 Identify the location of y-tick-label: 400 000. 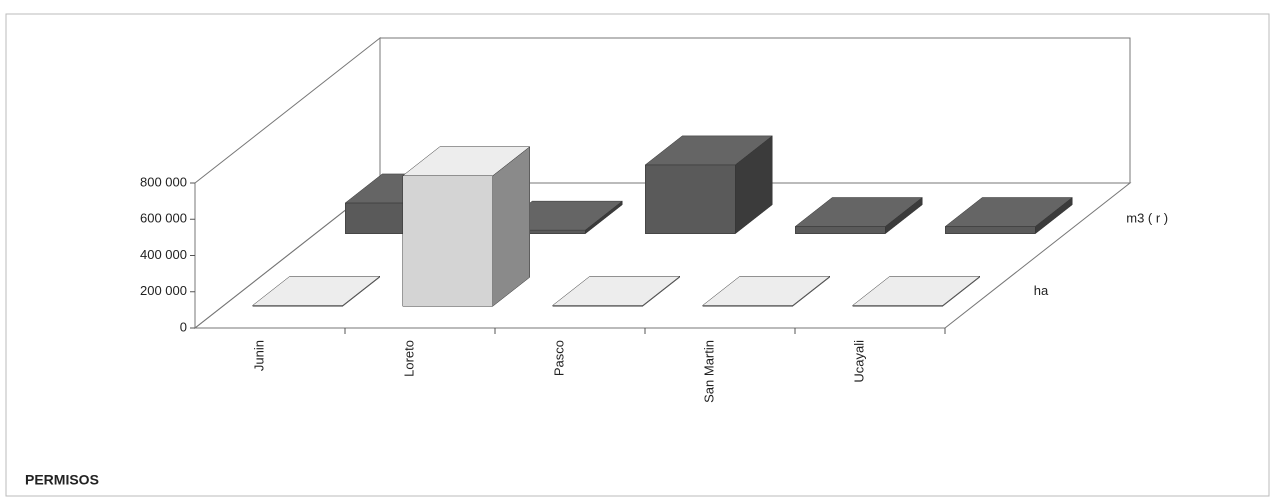
(163, 254).